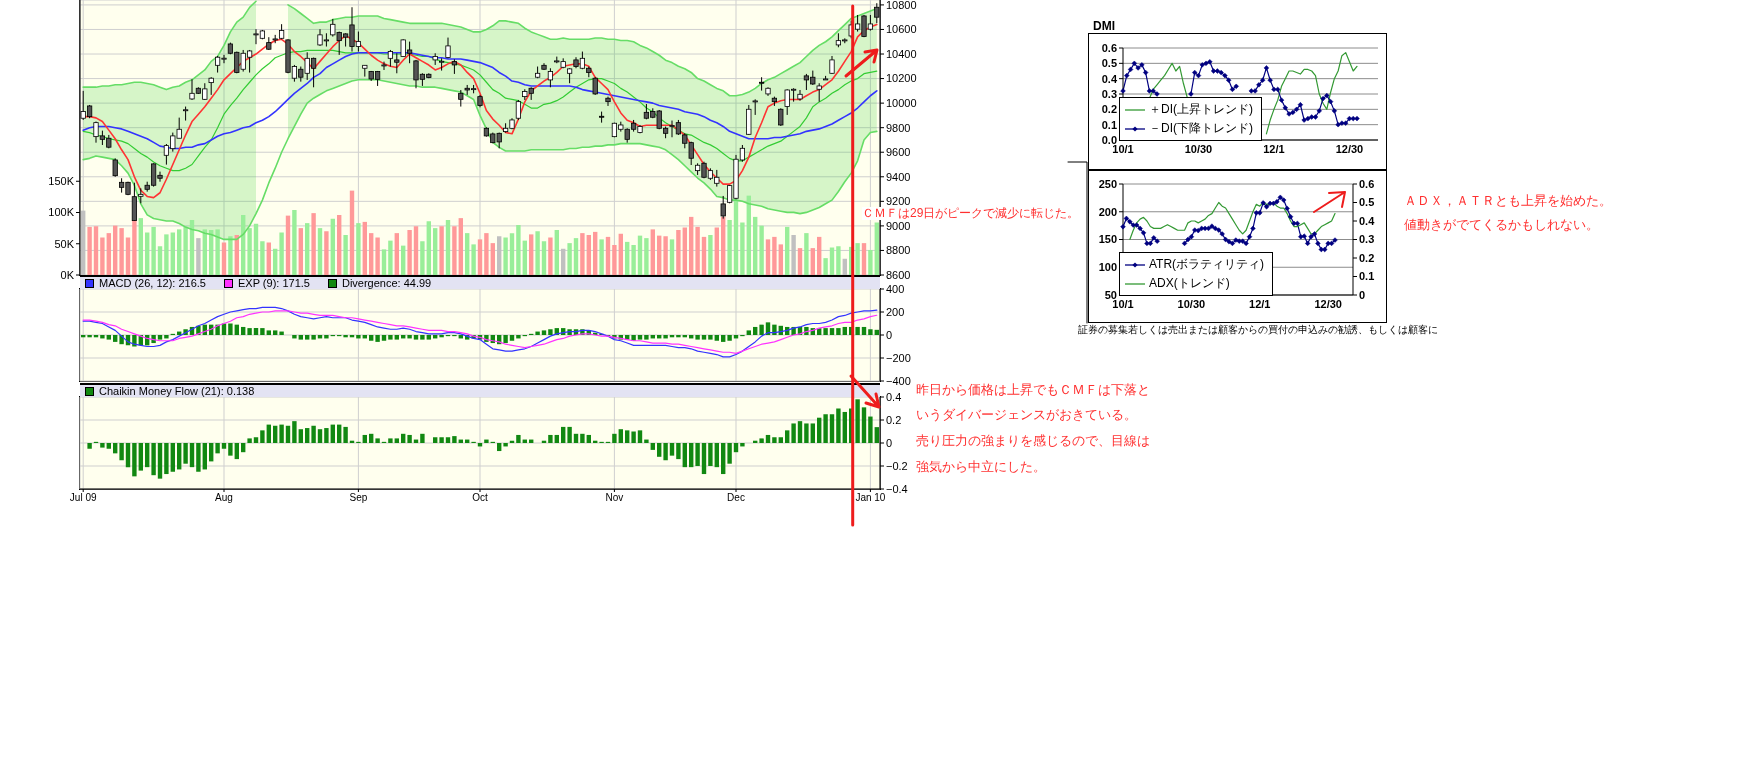  Describe the element at coordinates (898, 274) in the screenshot. I see `y-tick-label: 8600` at that location.